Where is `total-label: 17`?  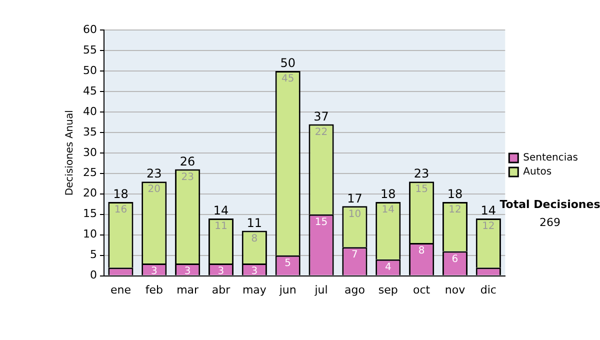
total-label: 17 is located at coordinates (354, 198).